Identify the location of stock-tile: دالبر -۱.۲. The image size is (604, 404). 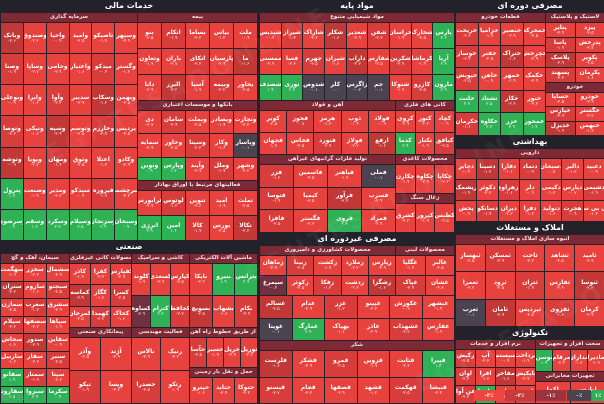
(572, 169).